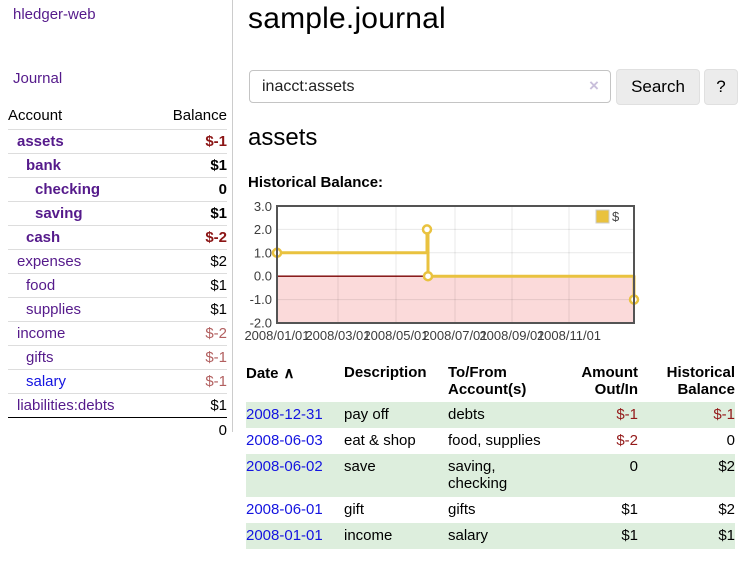  What do you see at coordinates (487, 381) in the screenshot?
I see `register-header-accounts: To/From Account(s)` at bounding box center [487, 381].